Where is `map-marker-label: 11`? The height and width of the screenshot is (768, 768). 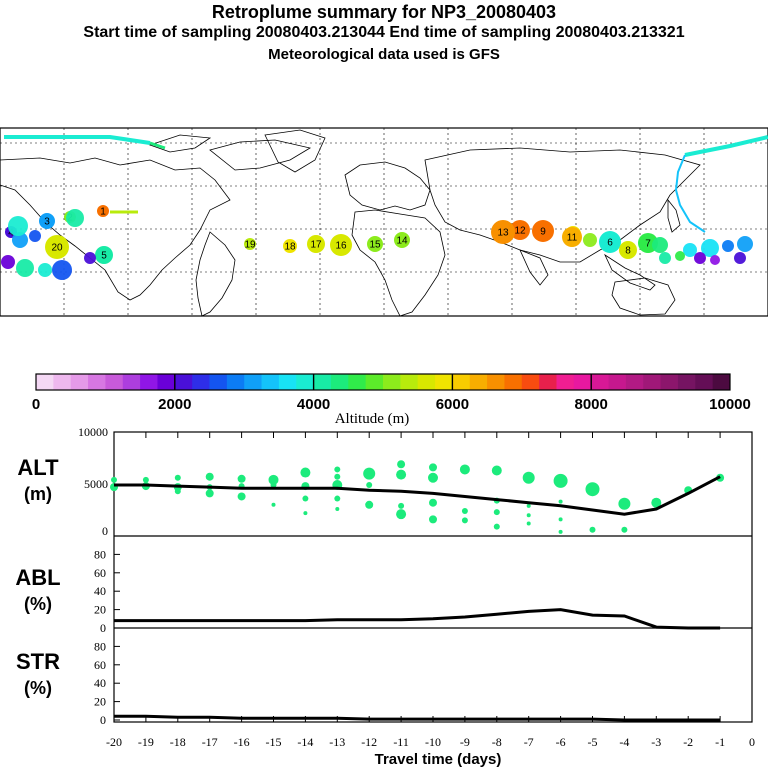
map-marker-label: 11 is located at coordinates (572, 238).